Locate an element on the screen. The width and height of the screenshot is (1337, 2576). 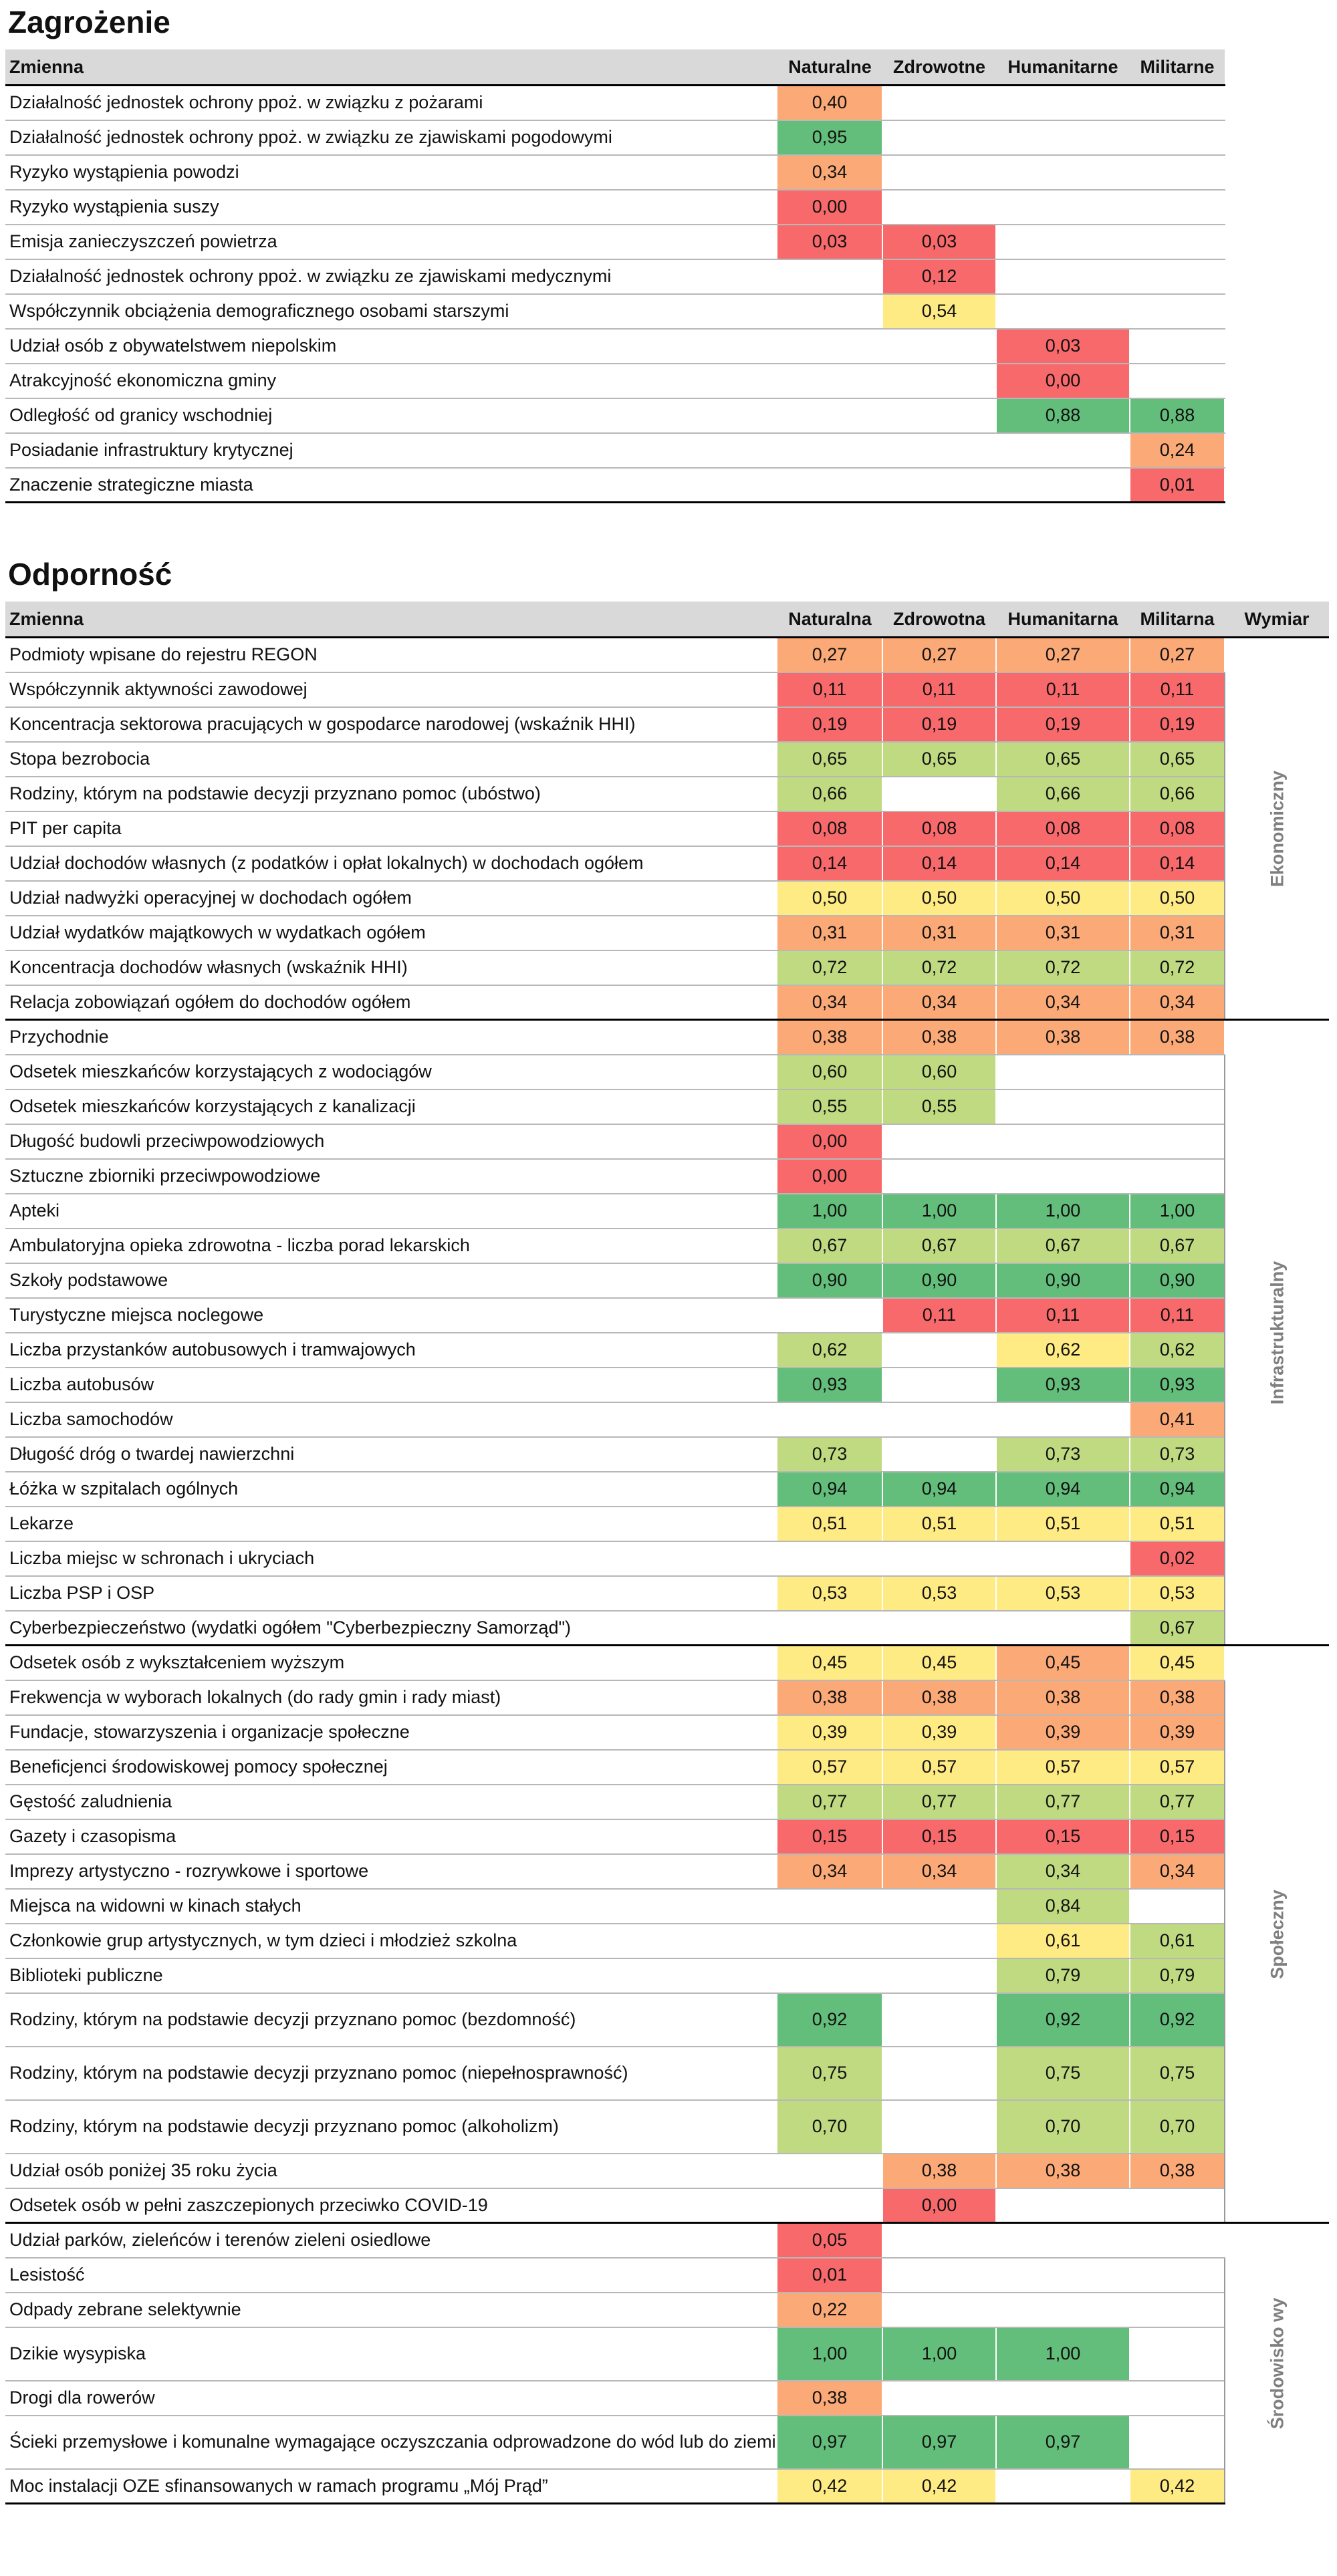
dimension-cell: Środowisko wy is located at coordinates (1276, 2363).